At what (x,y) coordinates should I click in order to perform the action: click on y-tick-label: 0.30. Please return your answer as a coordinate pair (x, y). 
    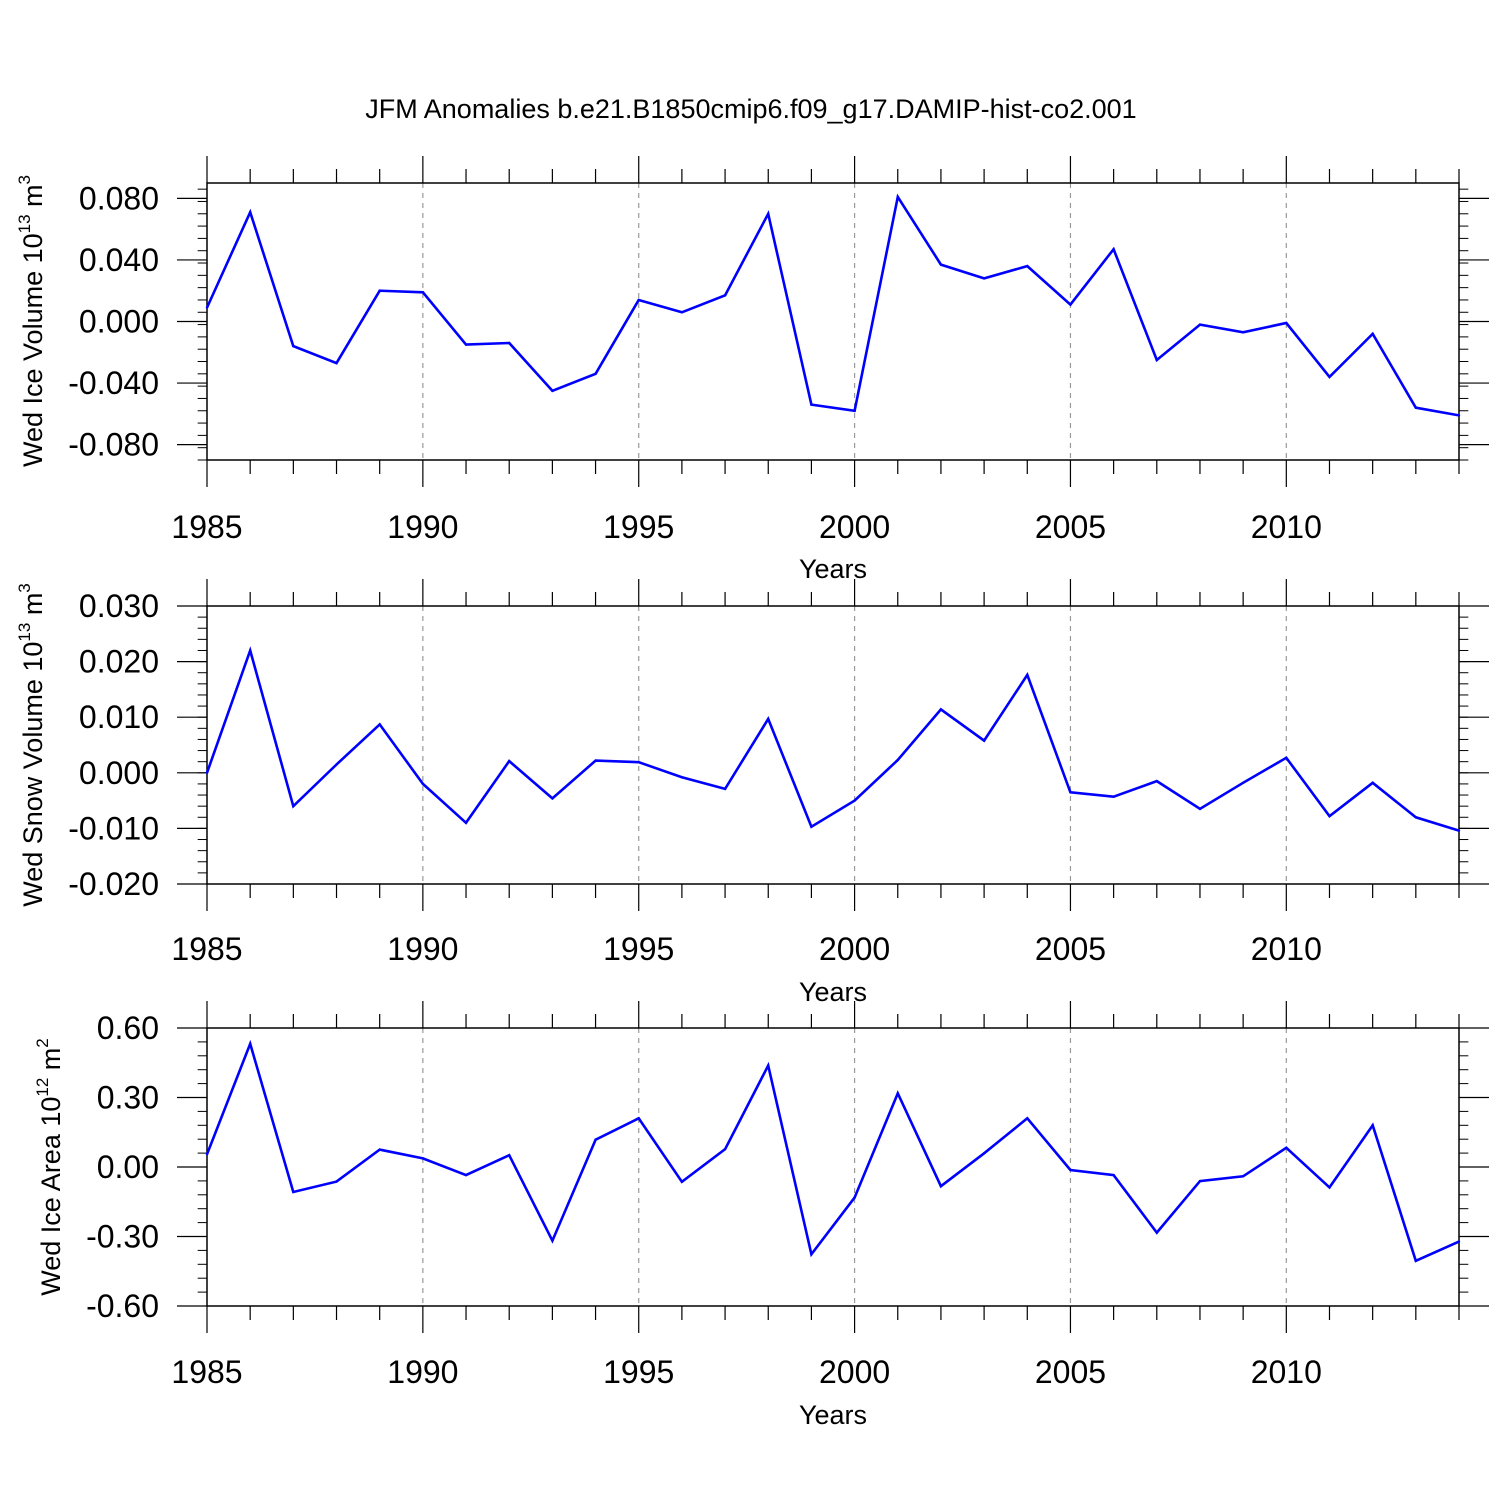
    Looking at the image, I should click on (128, 1098).